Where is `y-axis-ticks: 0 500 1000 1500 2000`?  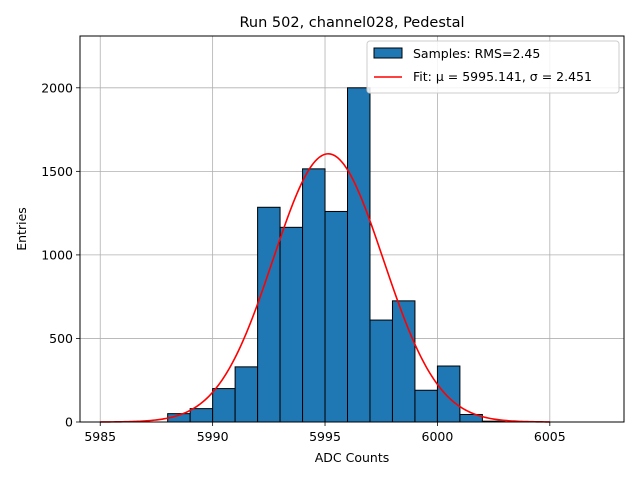
y-axis-ticks: 0 500 1000 1500 2000 is located at coordinates (60, 255).